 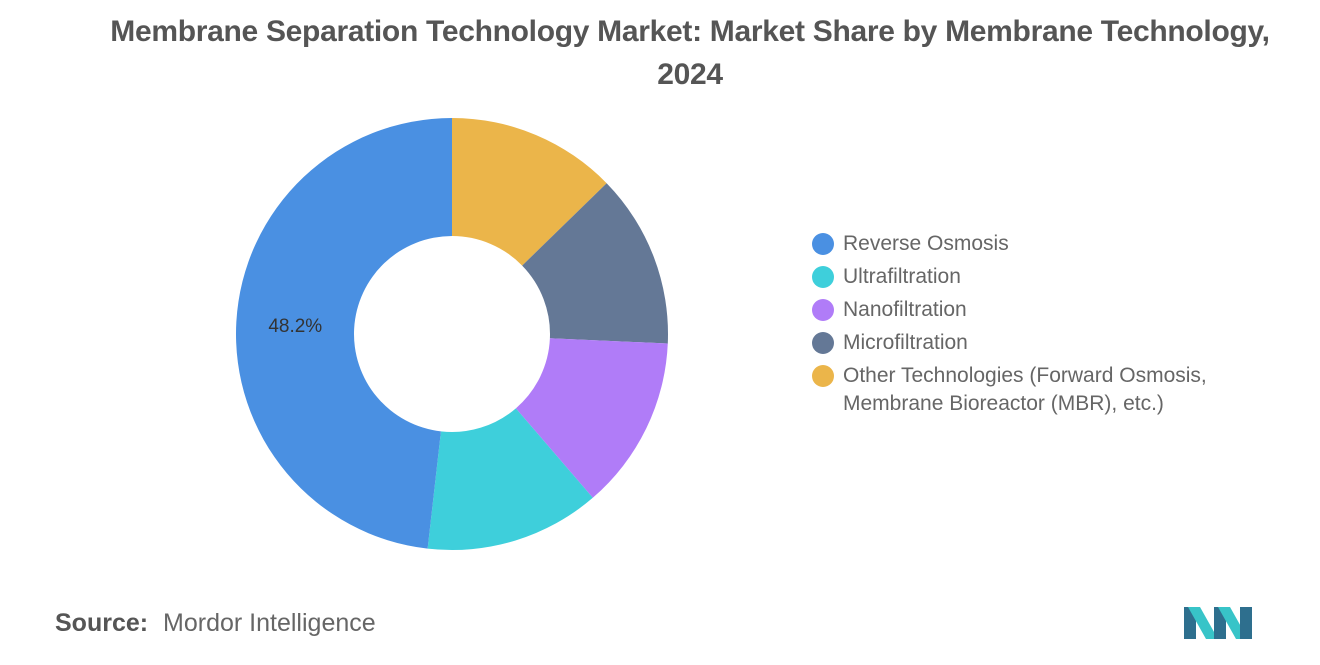 What do you see at coordinates (529, 192) in the screenshot?
I see `donut-slice-other` at bounding box center [529, 192].